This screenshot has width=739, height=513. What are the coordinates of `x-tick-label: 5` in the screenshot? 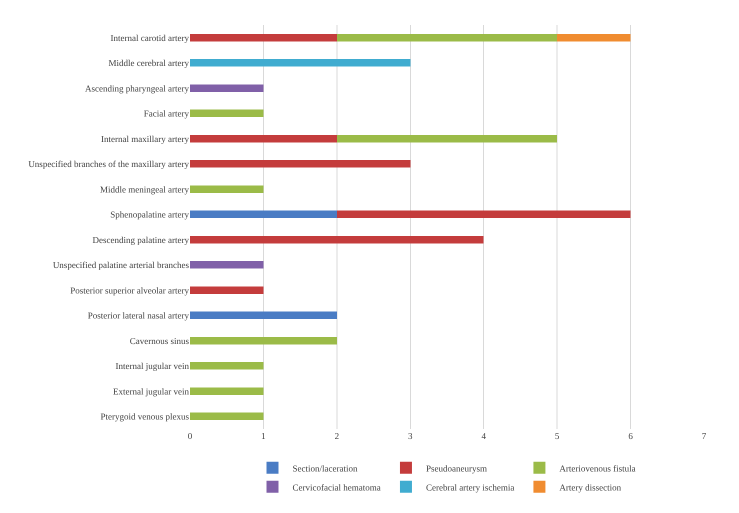 It's located at (557, 436).